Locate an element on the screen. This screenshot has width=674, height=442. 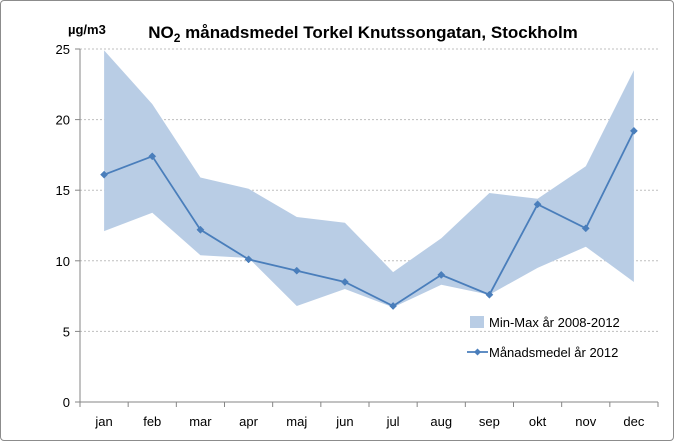
x-tick-label-maj: maj is located at coordinates (296, 421).